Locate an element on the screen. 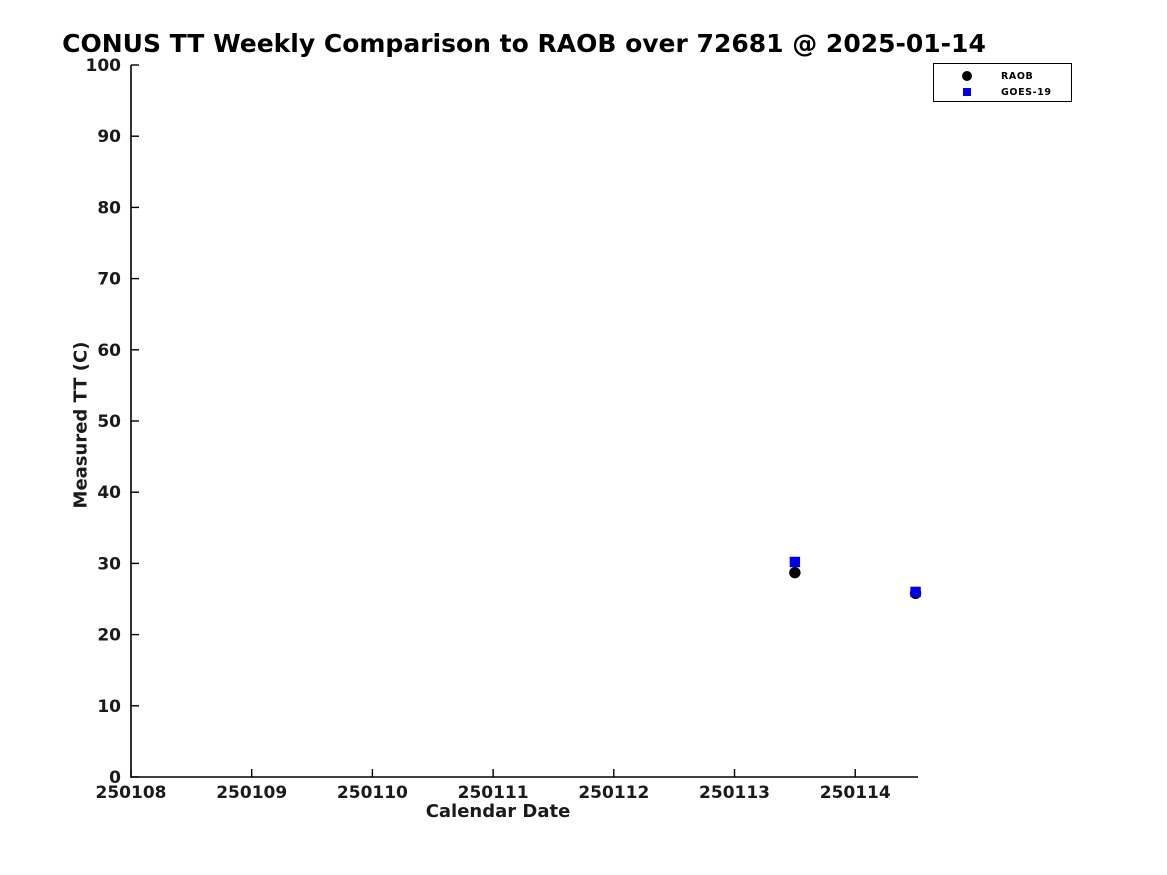  legend-label-raob: RAOB is located at coordinates (1017, 76).